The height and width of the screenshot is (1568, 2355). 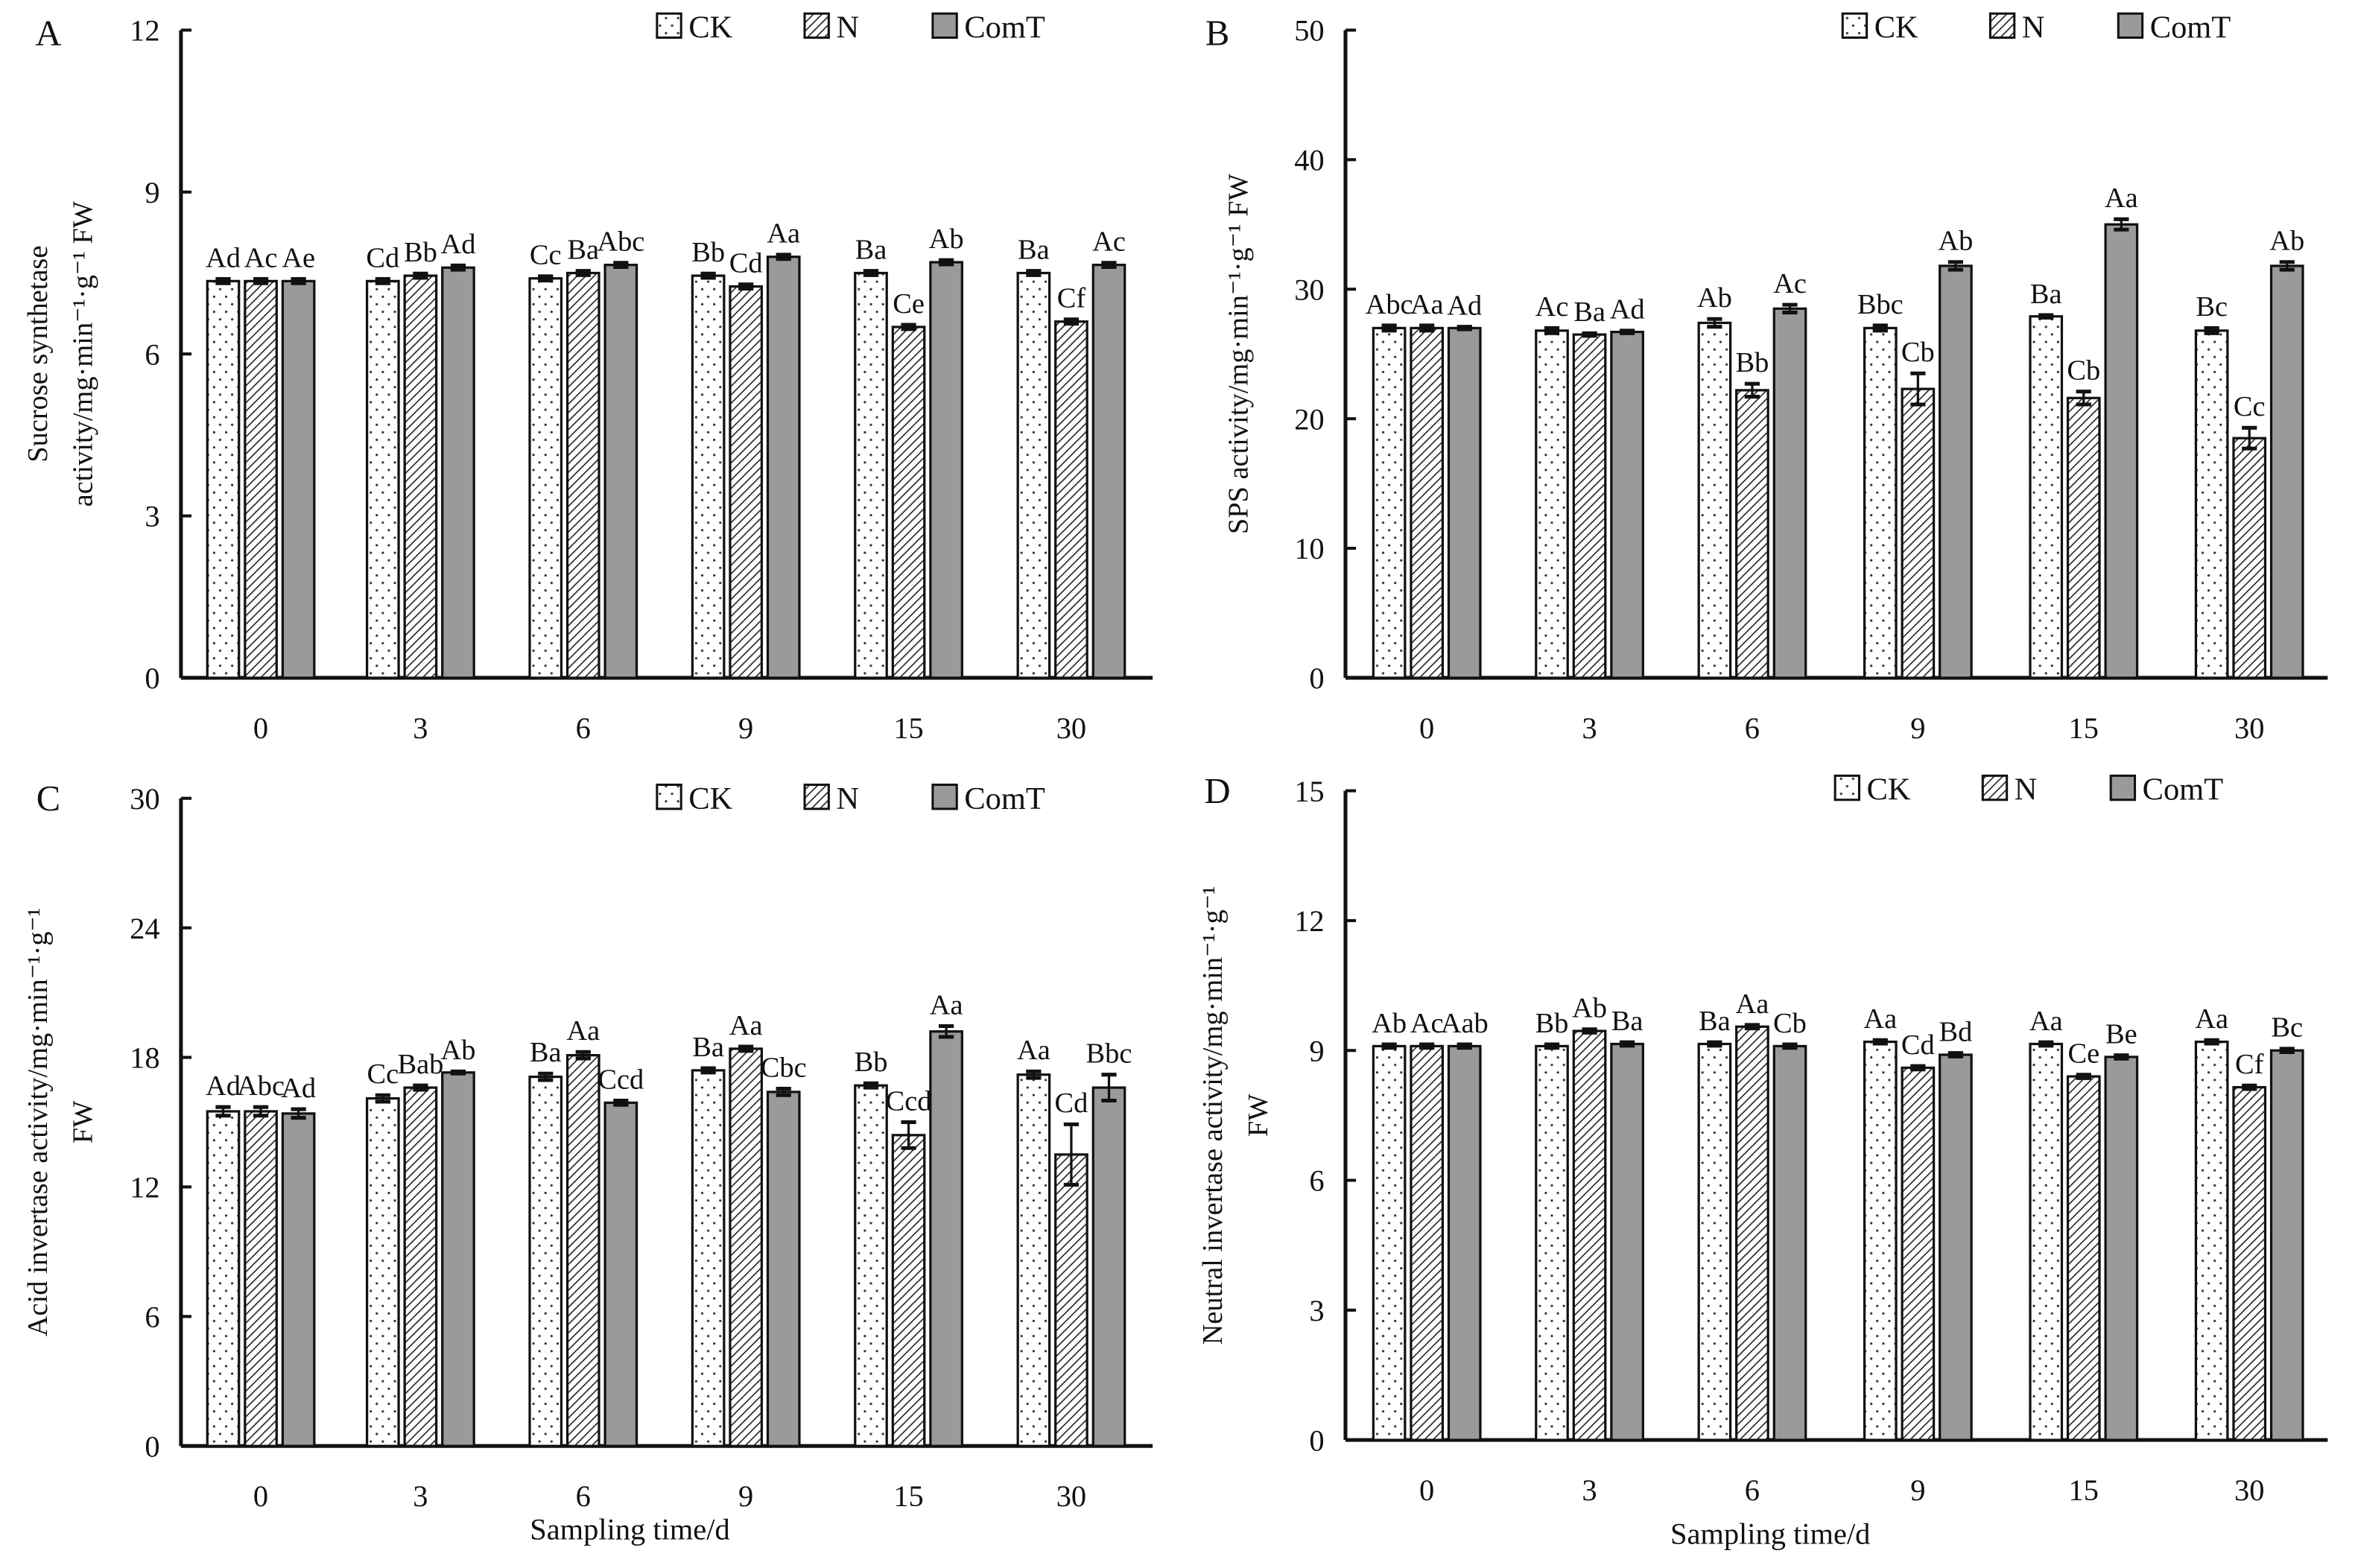 I want to click on significance-label: Cc, so click(x=383, y=1074).